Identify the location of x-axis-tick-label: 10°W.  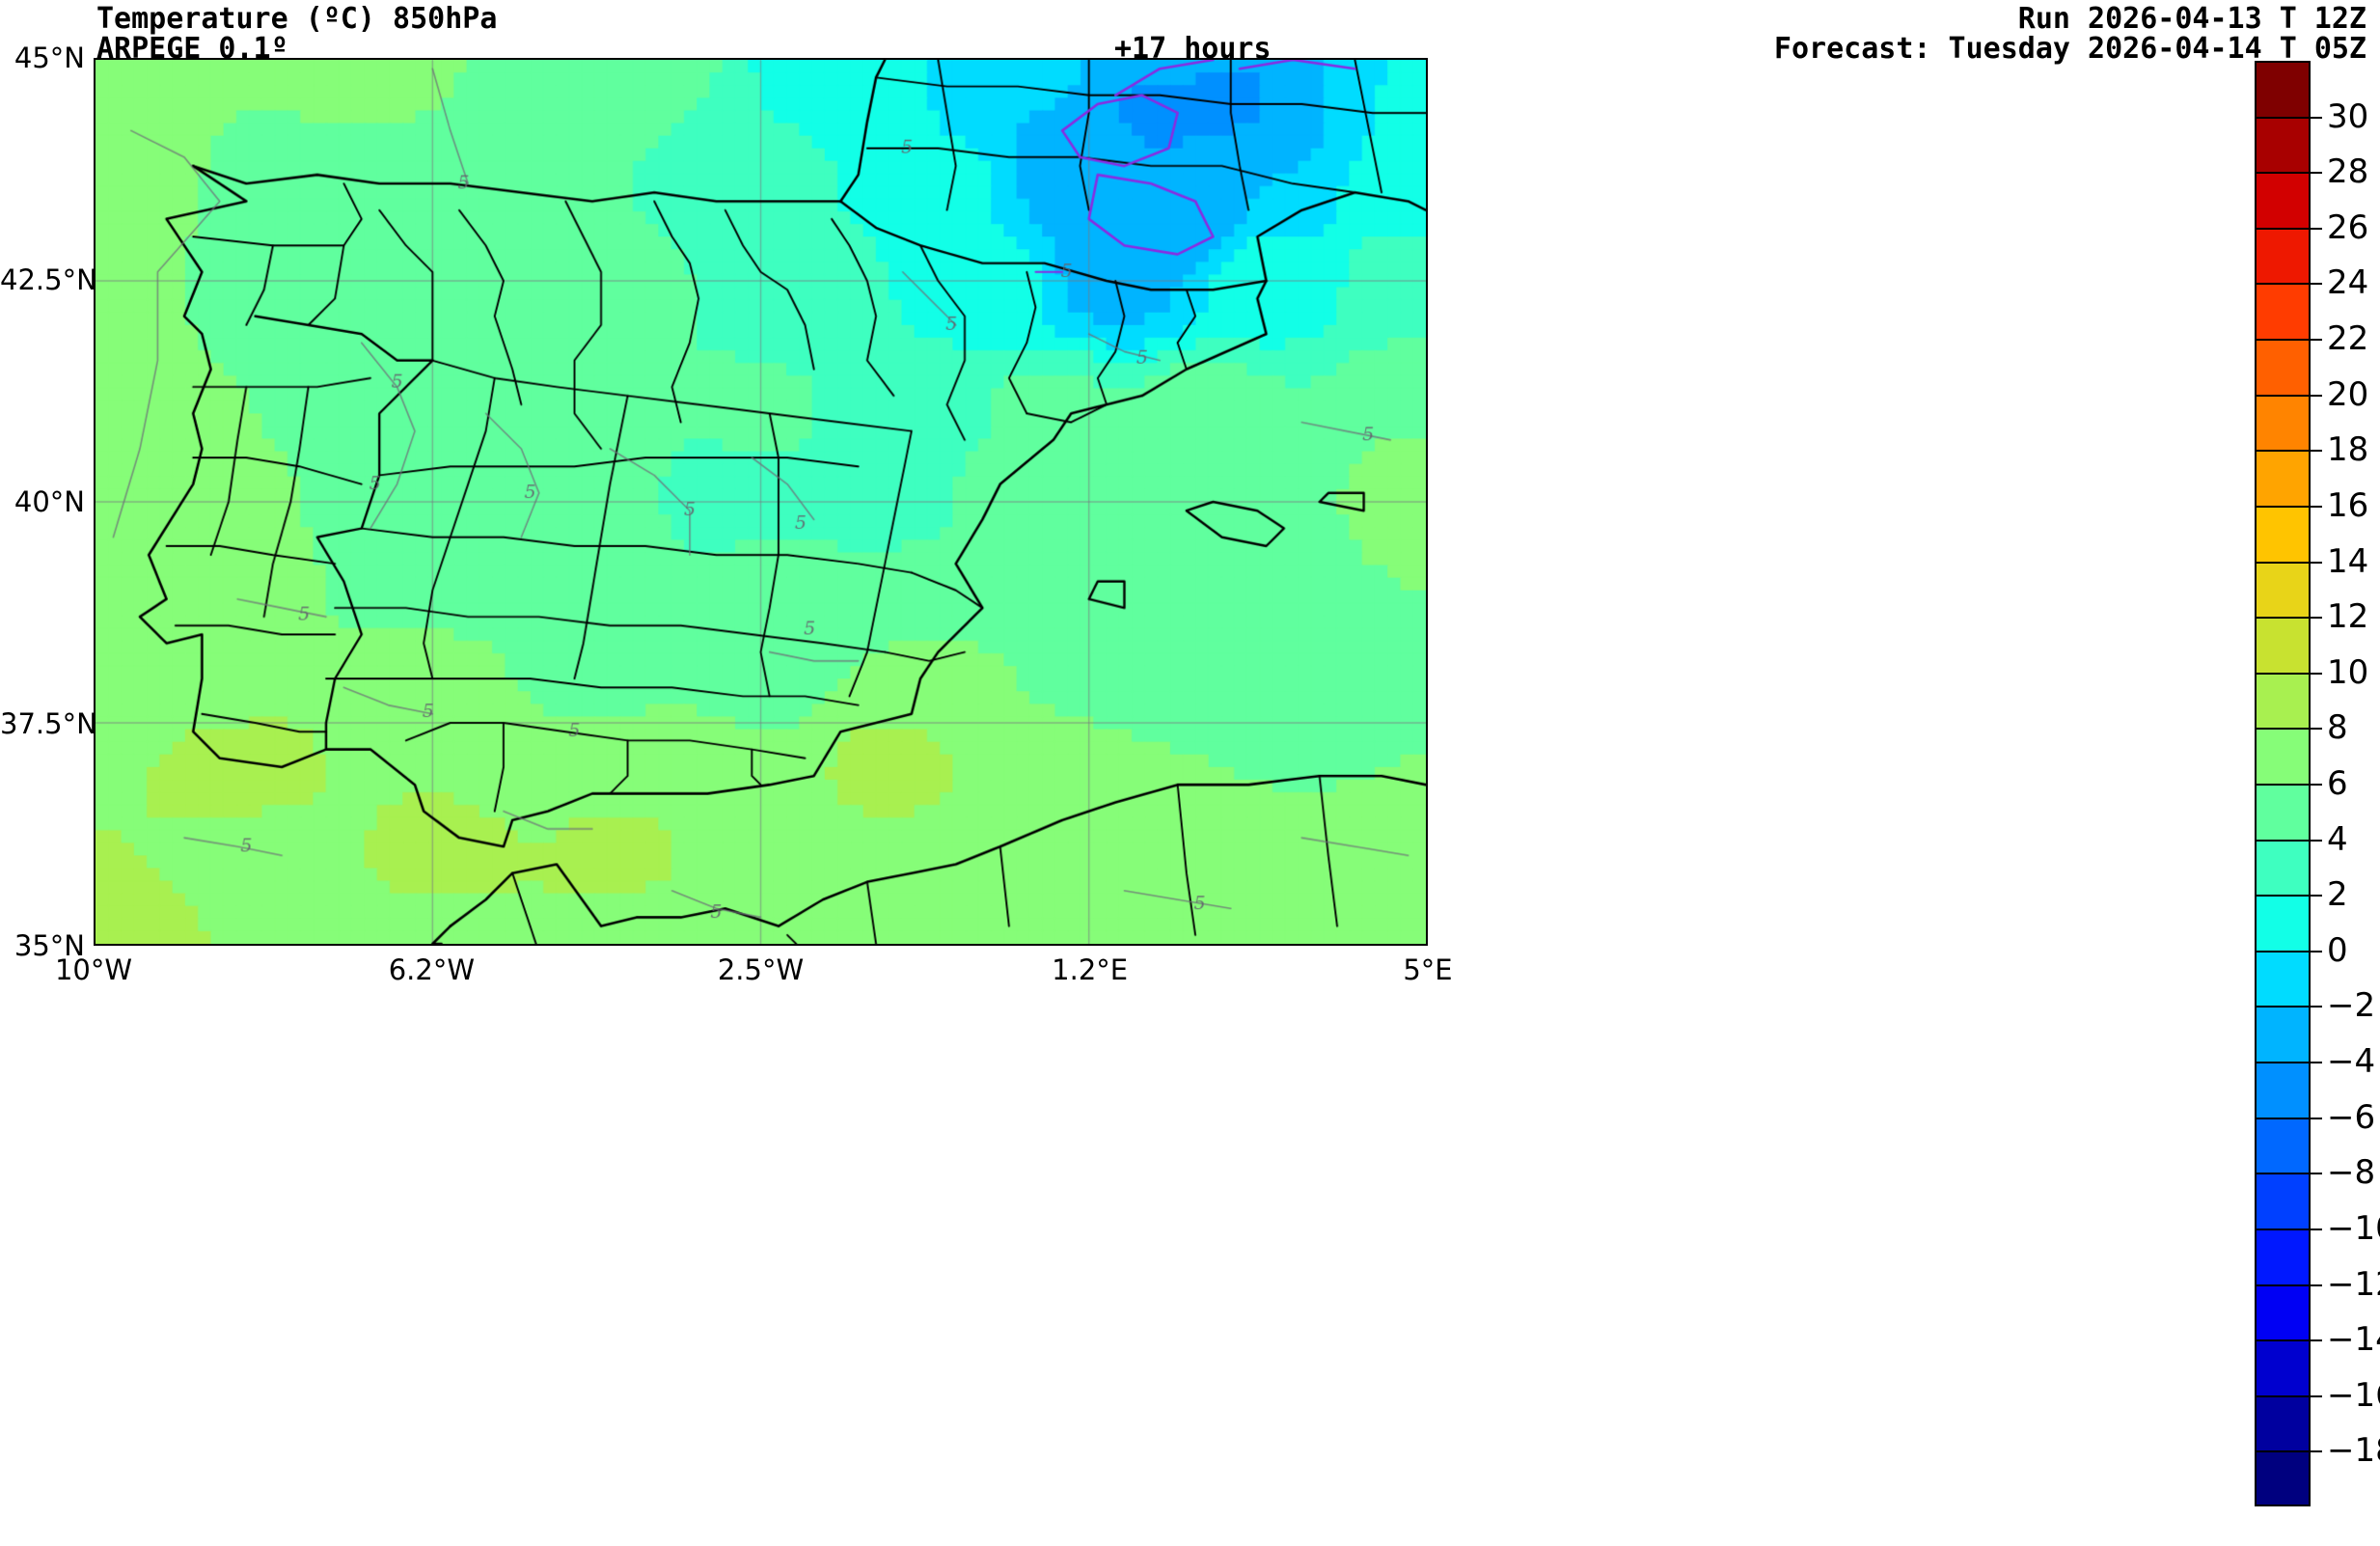
(93, 969).